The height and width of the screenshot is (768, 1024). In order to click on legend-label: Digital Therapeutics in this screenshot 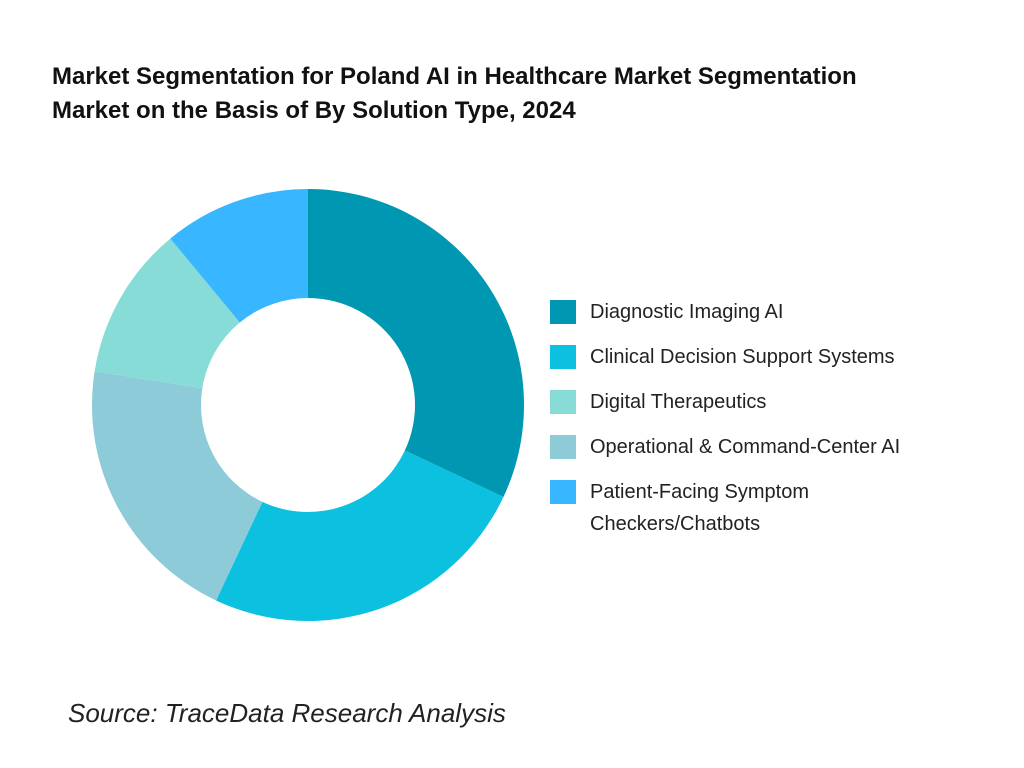, I will do `click(678, 402)`.